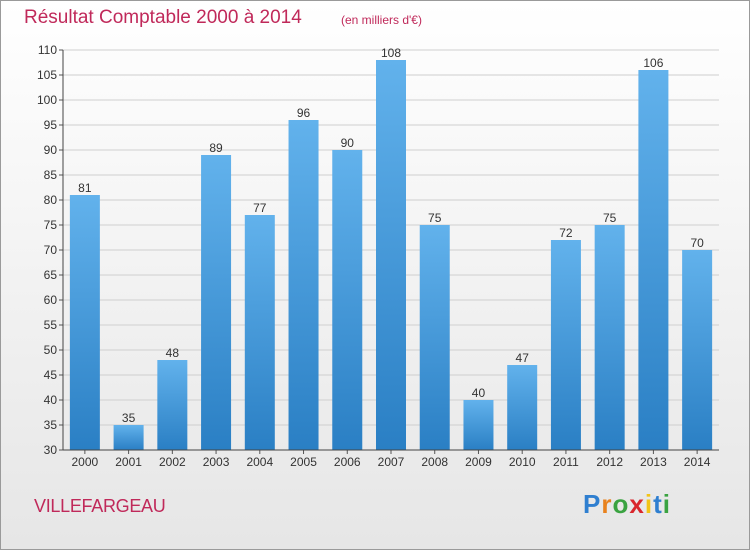 The image size is (750, 550). What do you see at coordinates (51, 225) in the screenshot?
I see `y-tick-label: 75` at bounding box center [51, 225].